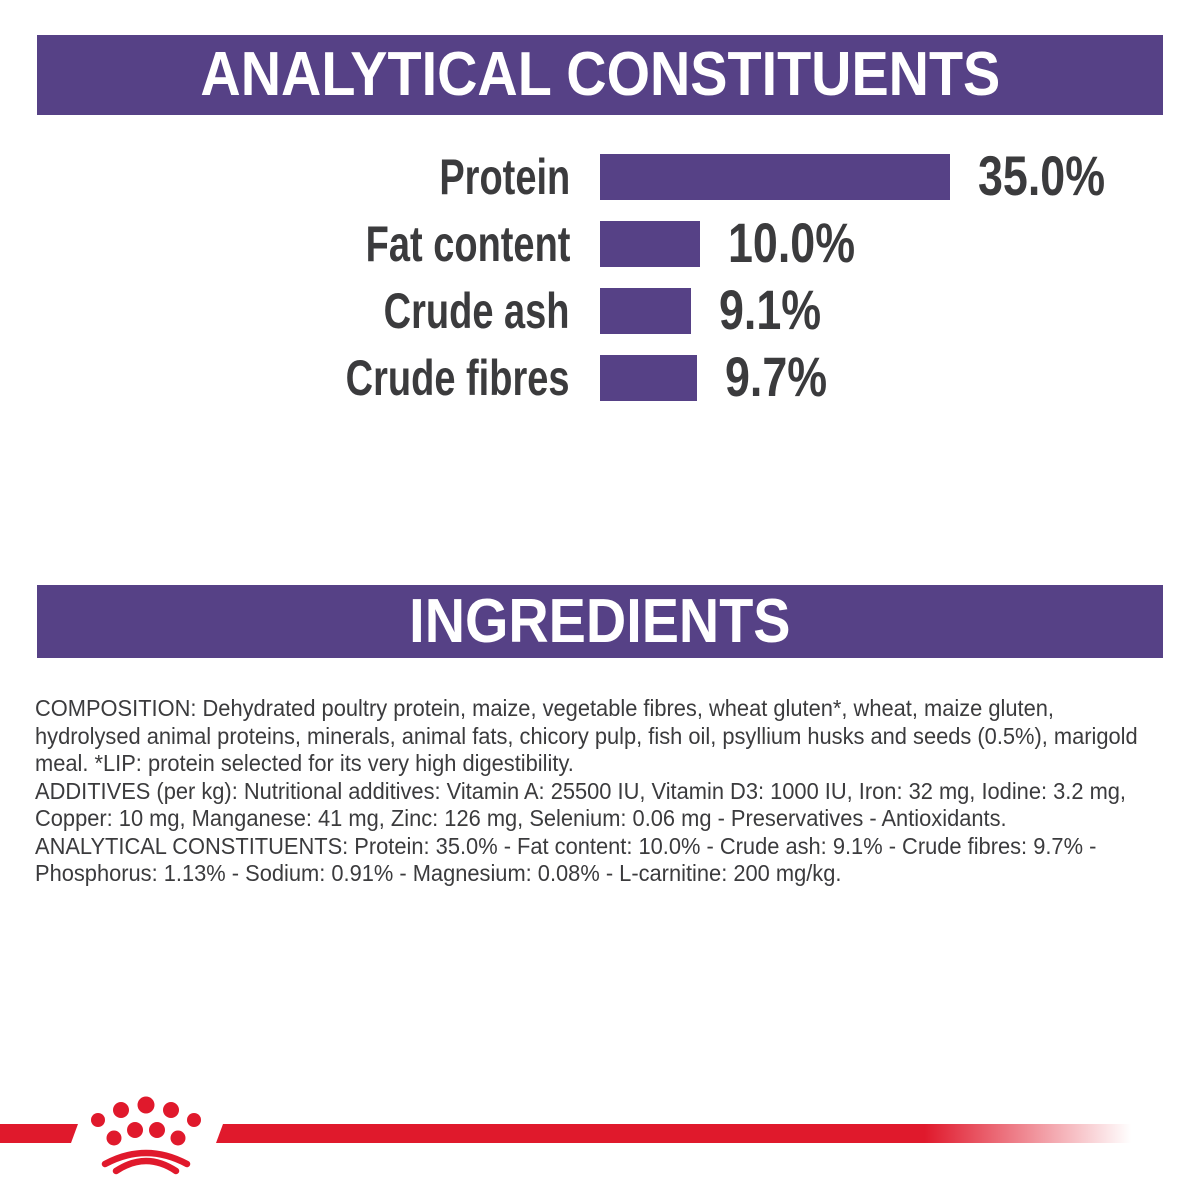  What do you see at coordinates (467, 244) in the screenshot?
I see `chart-category-label: Fat content` at bounding box center [467, 244].